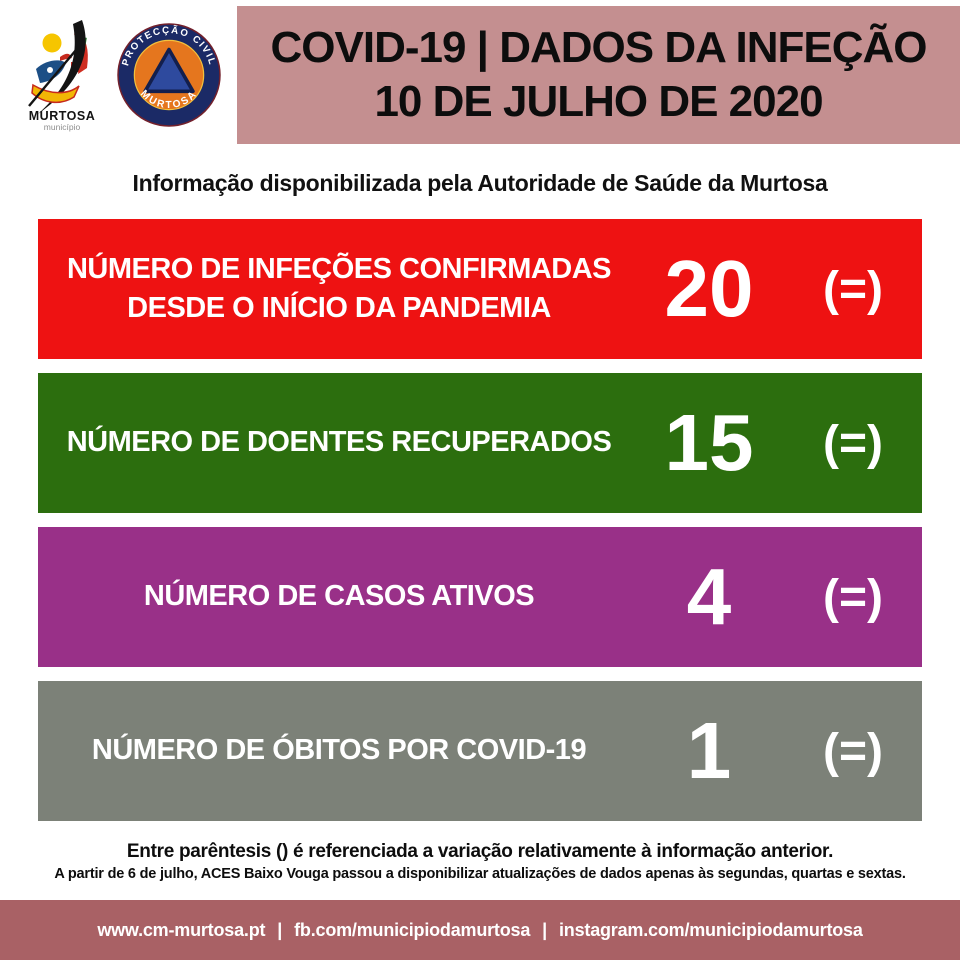 Image resolution: width=960 pixels, height=960 pixels. I want to click on stat-value: 15, so click(709, 442).